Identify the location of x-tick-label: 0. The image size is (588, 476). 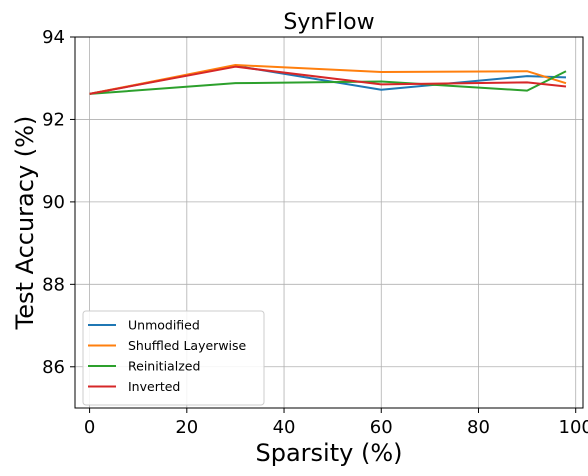
(89, 427).